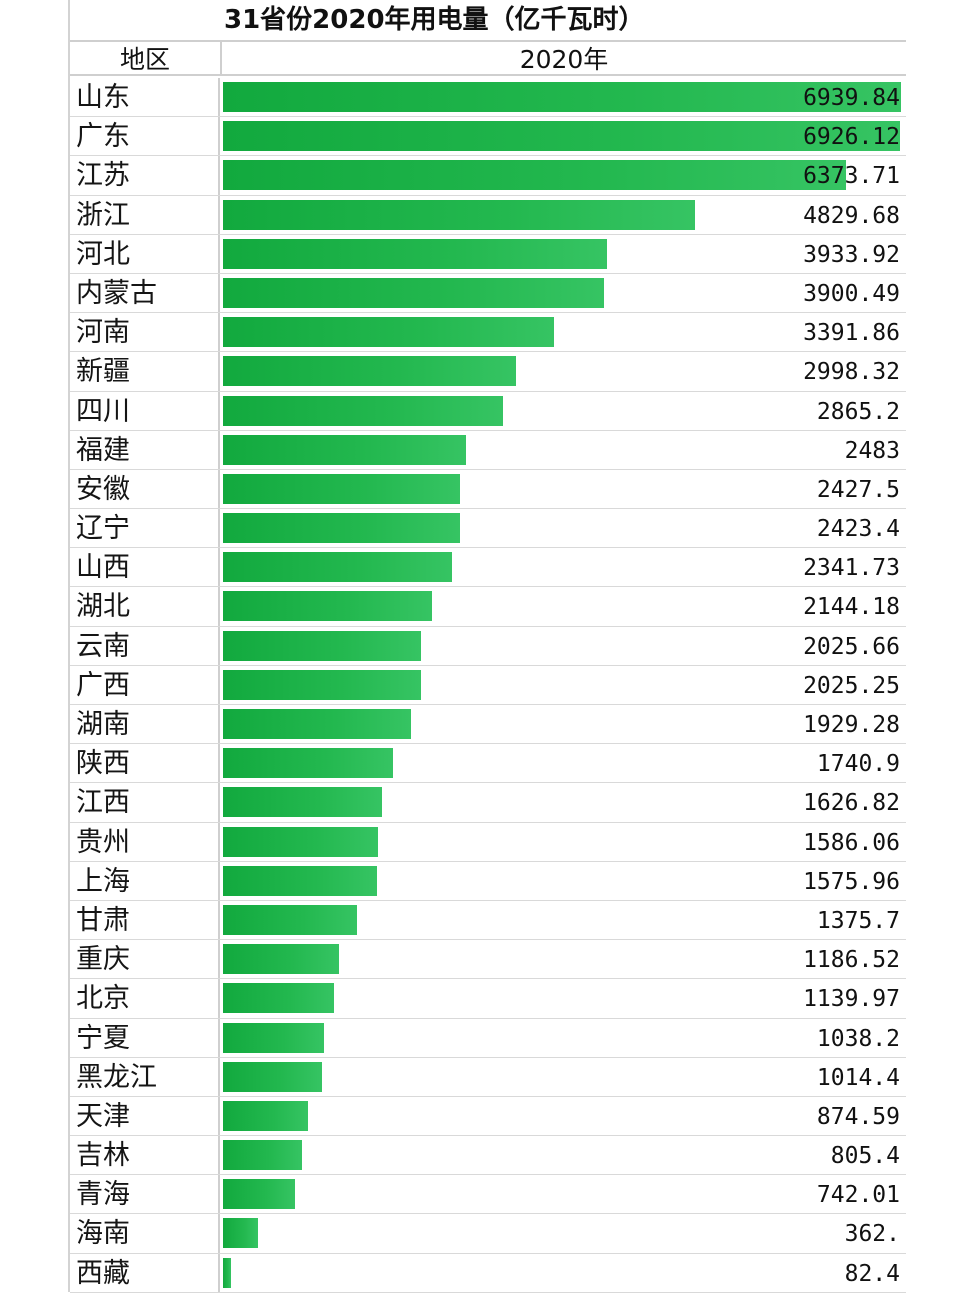 The height and width of the screenshot is (1294, 957). Describe the element at coordinates (858, 489) in the screenshot. I see `value-label: 2427.5` at that location.